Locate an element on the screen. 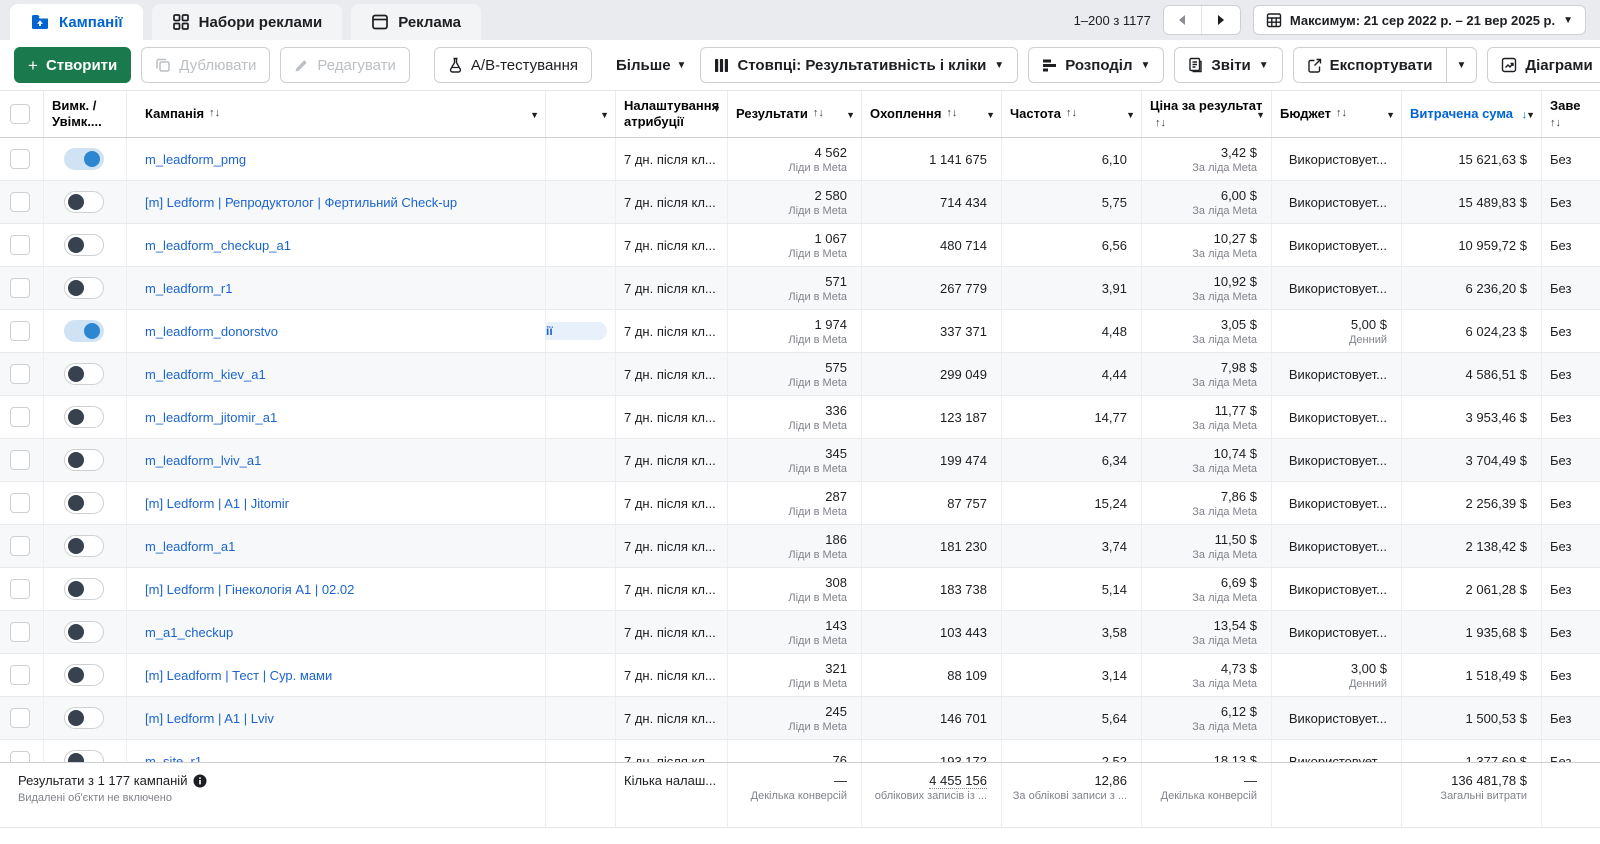 The image size is (1600, 844). next-page-button is located at coordinates (1220, 20).